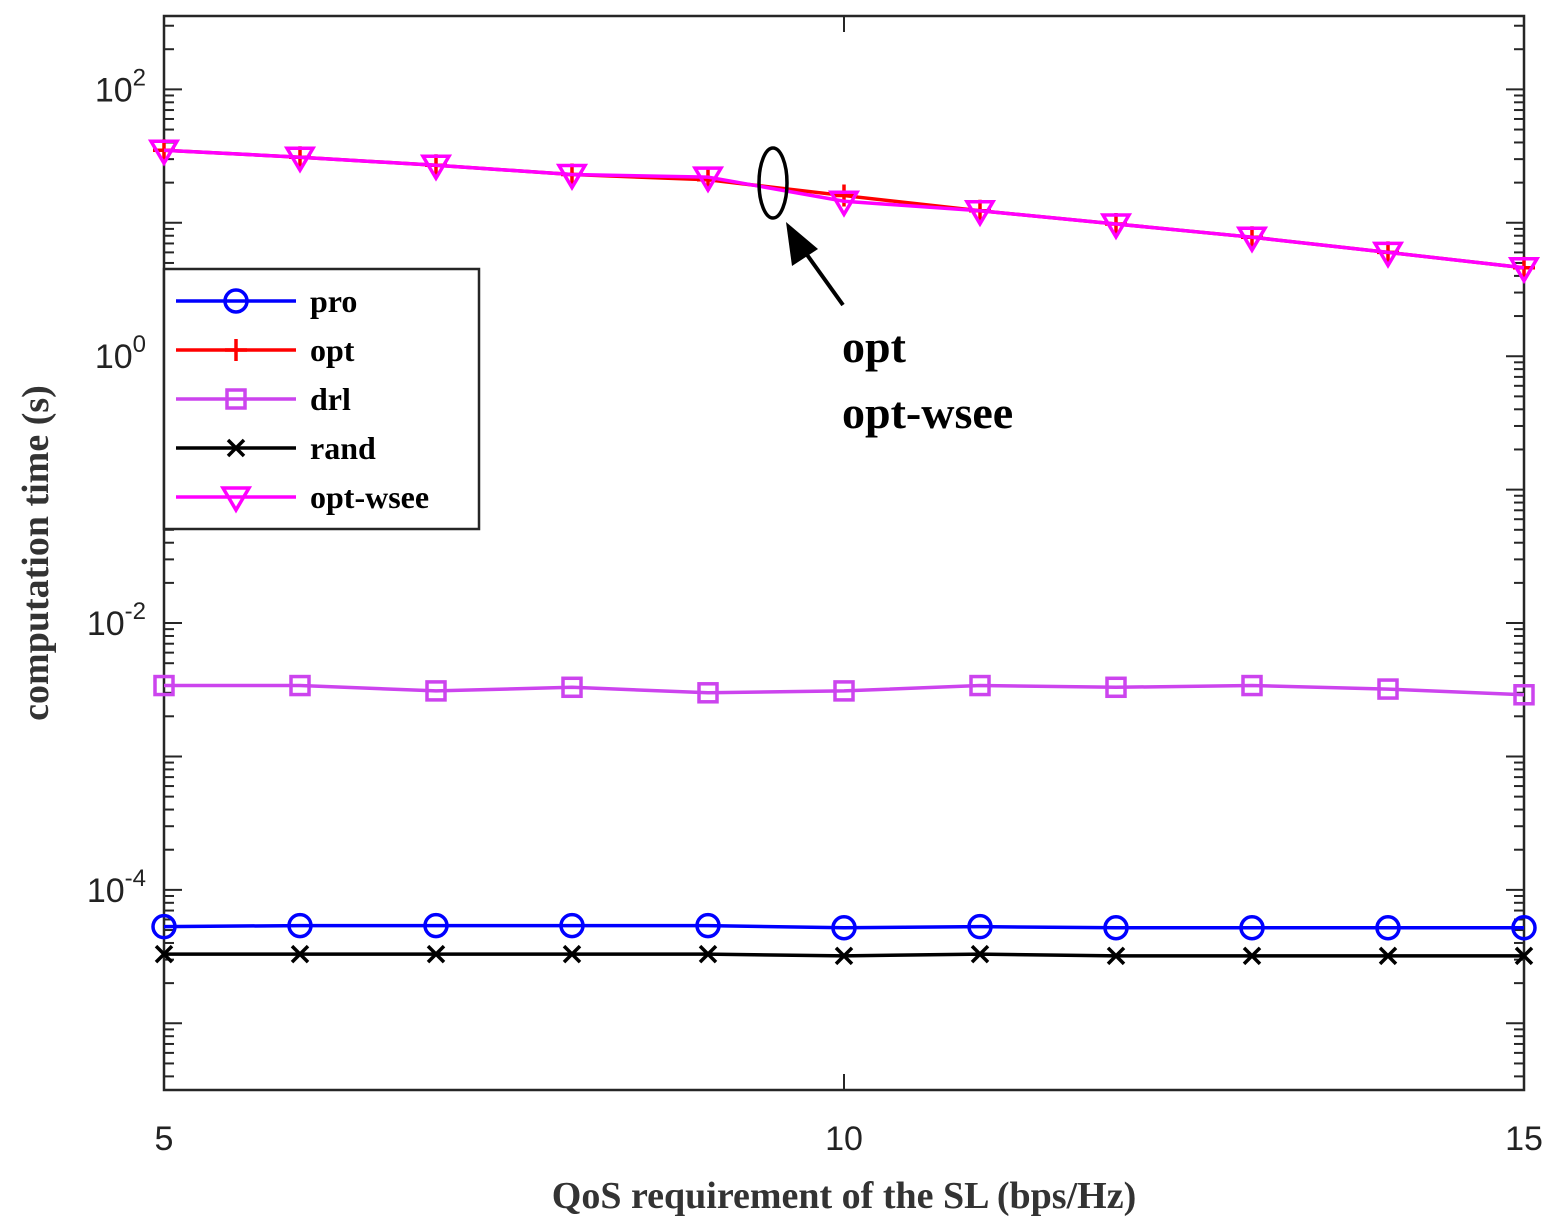  I want to click on annotation-ellipse, so click(773, 183).